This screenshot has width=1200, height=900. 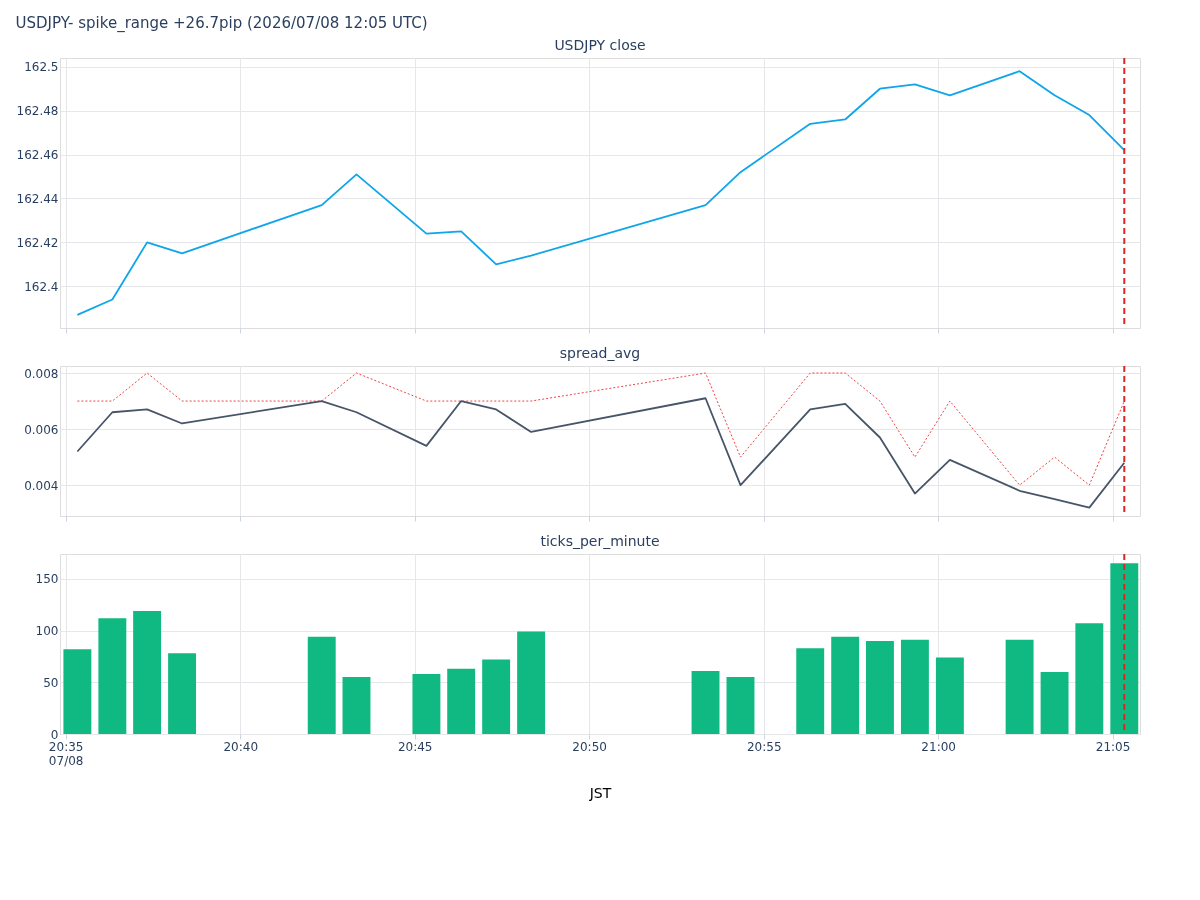 I want to click on x-tick-label: 20:50, so click(x=589, y=746).